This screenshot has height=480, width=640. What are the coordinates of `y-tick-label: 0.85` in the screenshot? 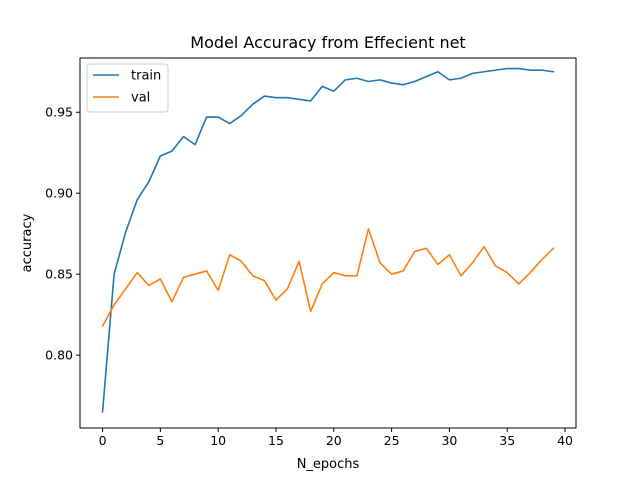 It's located at (59, 274).